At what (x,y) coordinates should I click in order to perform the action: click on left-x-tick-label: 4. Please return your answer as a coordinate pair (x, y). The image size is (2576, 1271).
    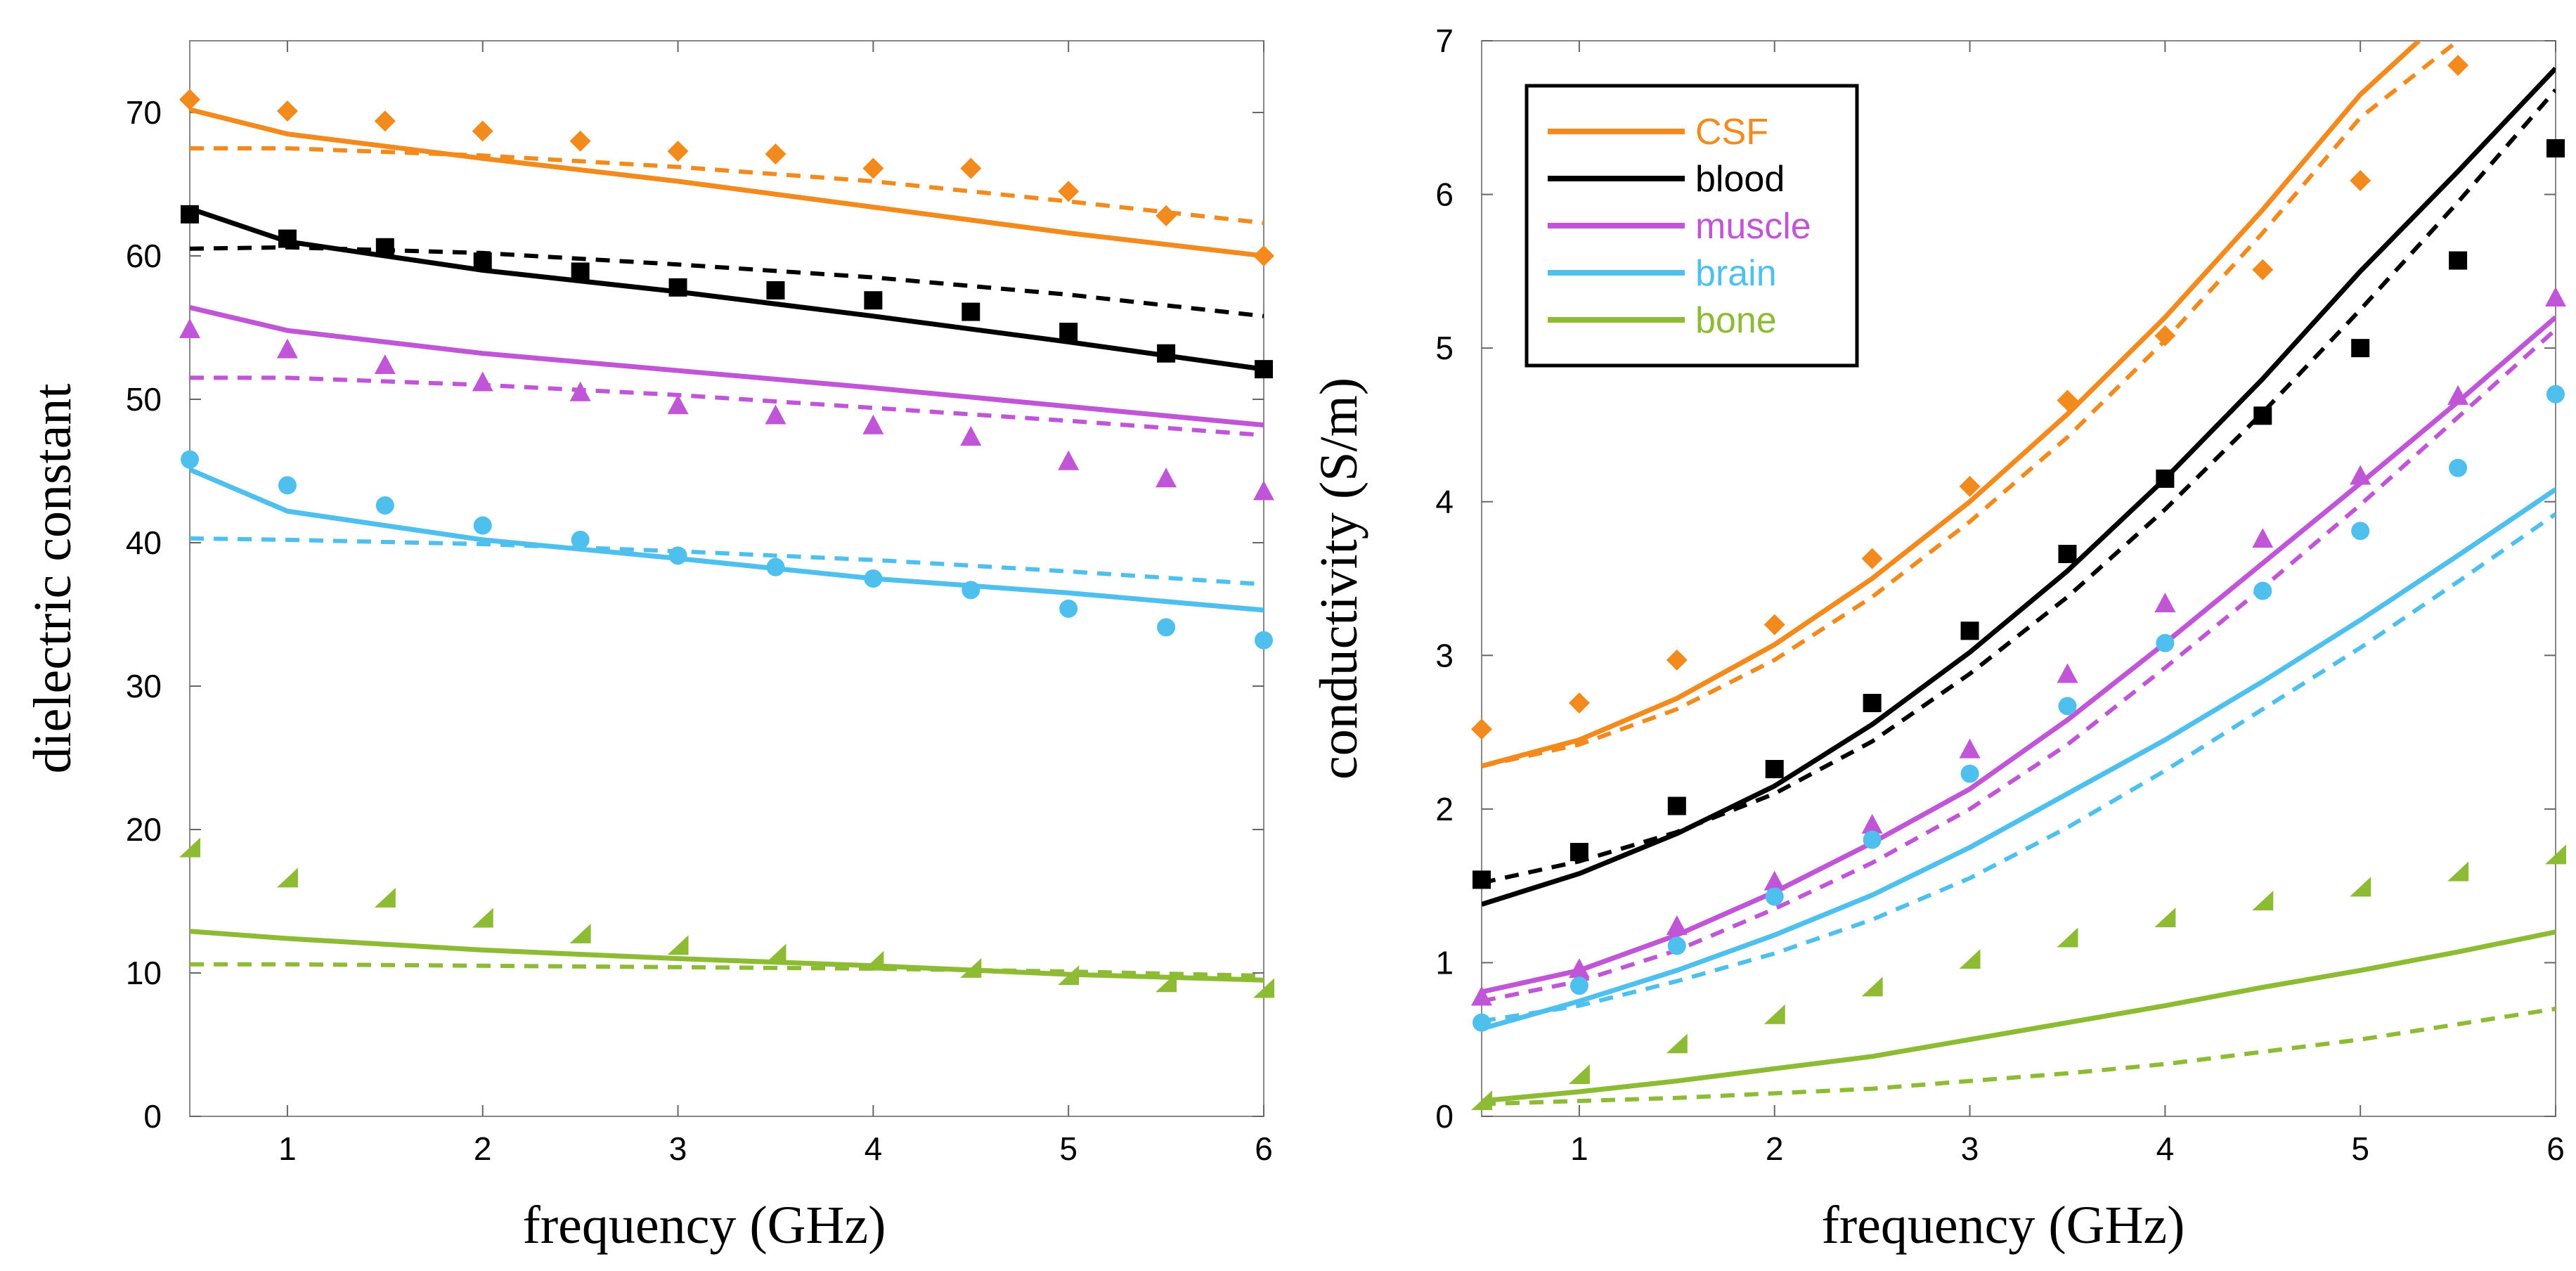
    Looking at the image, I should click on (874, 1148).